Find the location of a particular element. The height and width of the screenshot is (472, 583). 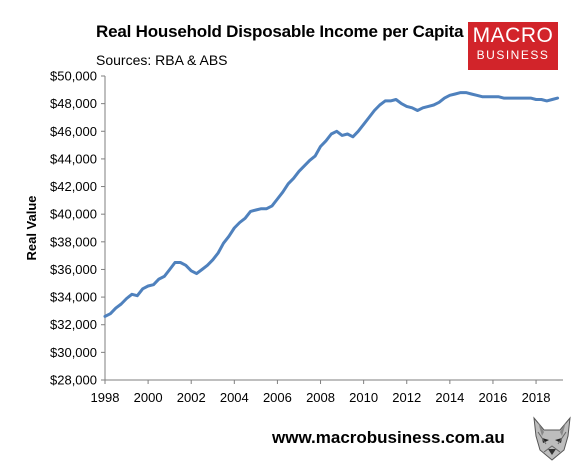

y-axis-title: Real Value is located at coordinates (31, 227).